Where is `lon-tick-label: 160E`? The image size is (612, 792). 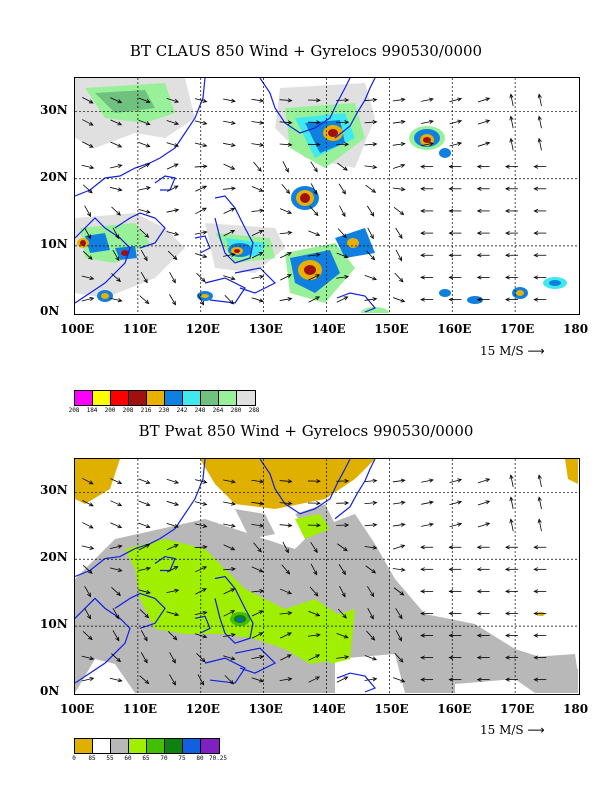 lon-tick-label: 160E is located at coordinates (454, 709).